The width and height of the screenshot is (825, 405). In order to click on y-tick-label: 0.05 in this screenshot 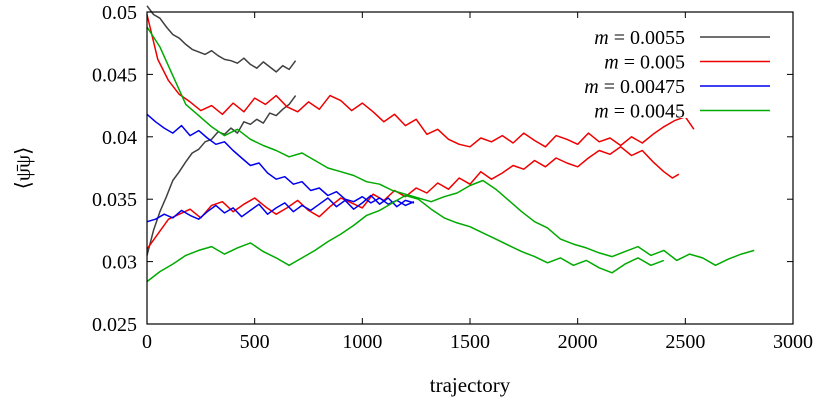, I will do `click(119, 13)`.